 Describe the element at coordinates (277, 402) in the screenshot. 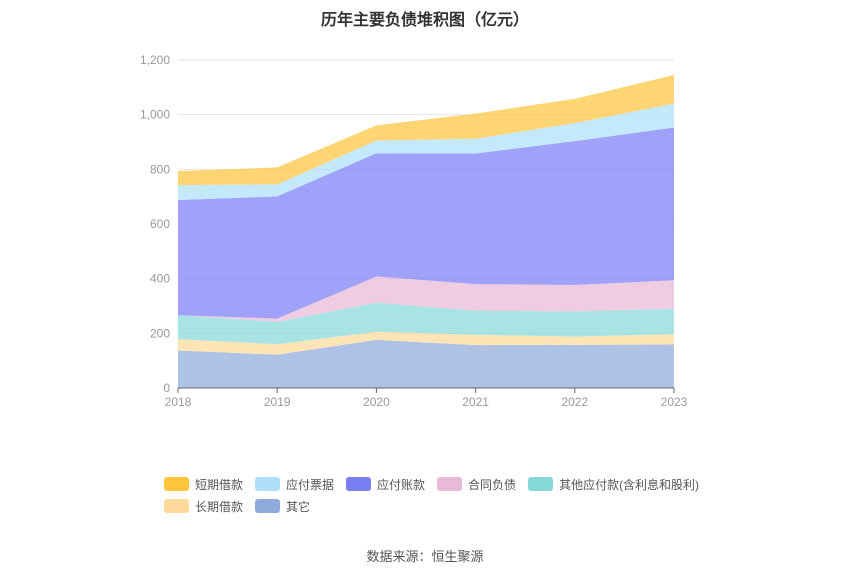

I see `x-tick-label: 2019` at that location.